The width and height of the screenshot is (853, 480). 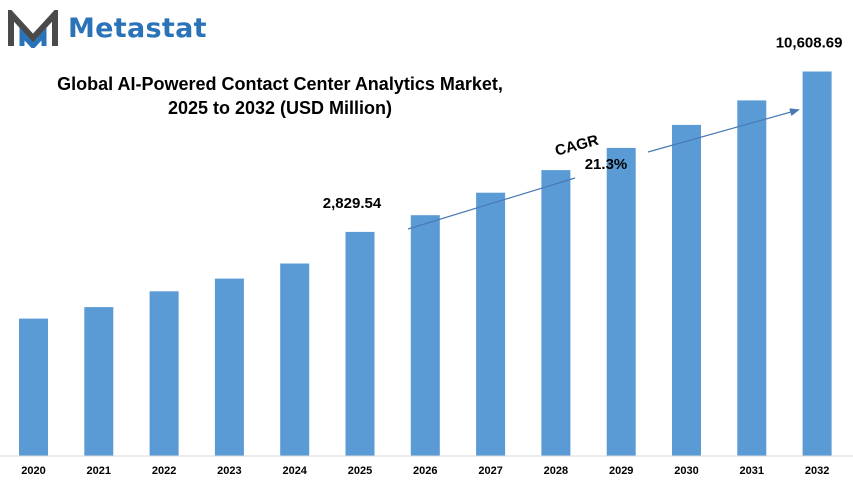 What do you see at coordinates (606, 164) in the screenshot?
I see `cagr-value: 21.3%` at bounding box center [606, 164].